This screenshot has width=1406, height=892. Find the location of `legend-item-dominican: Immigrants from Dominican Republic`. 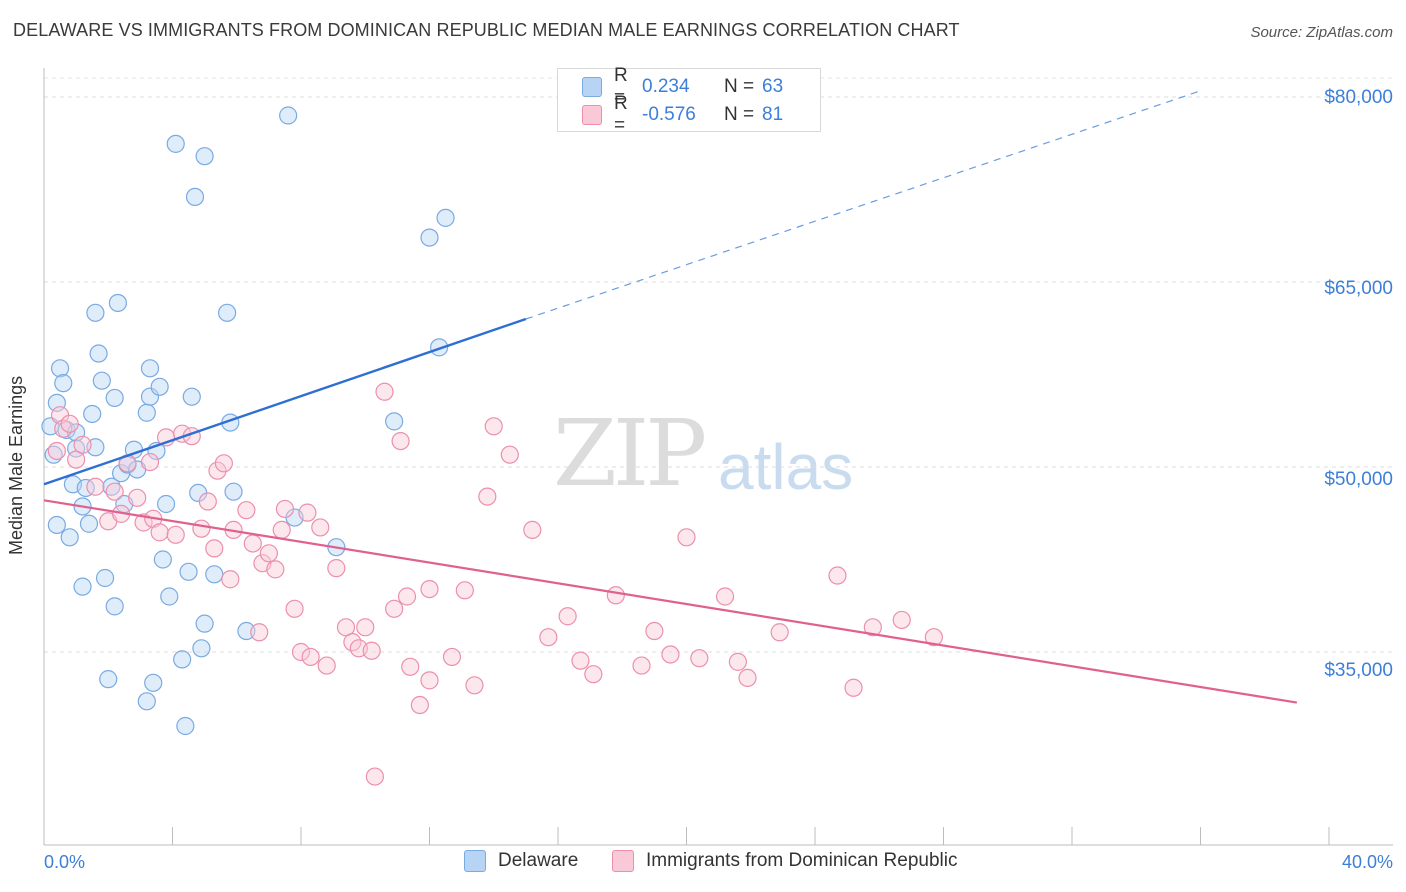

legend-item-dominican: Immigrants from Dominican Republic is located at coordinates (785, 861).